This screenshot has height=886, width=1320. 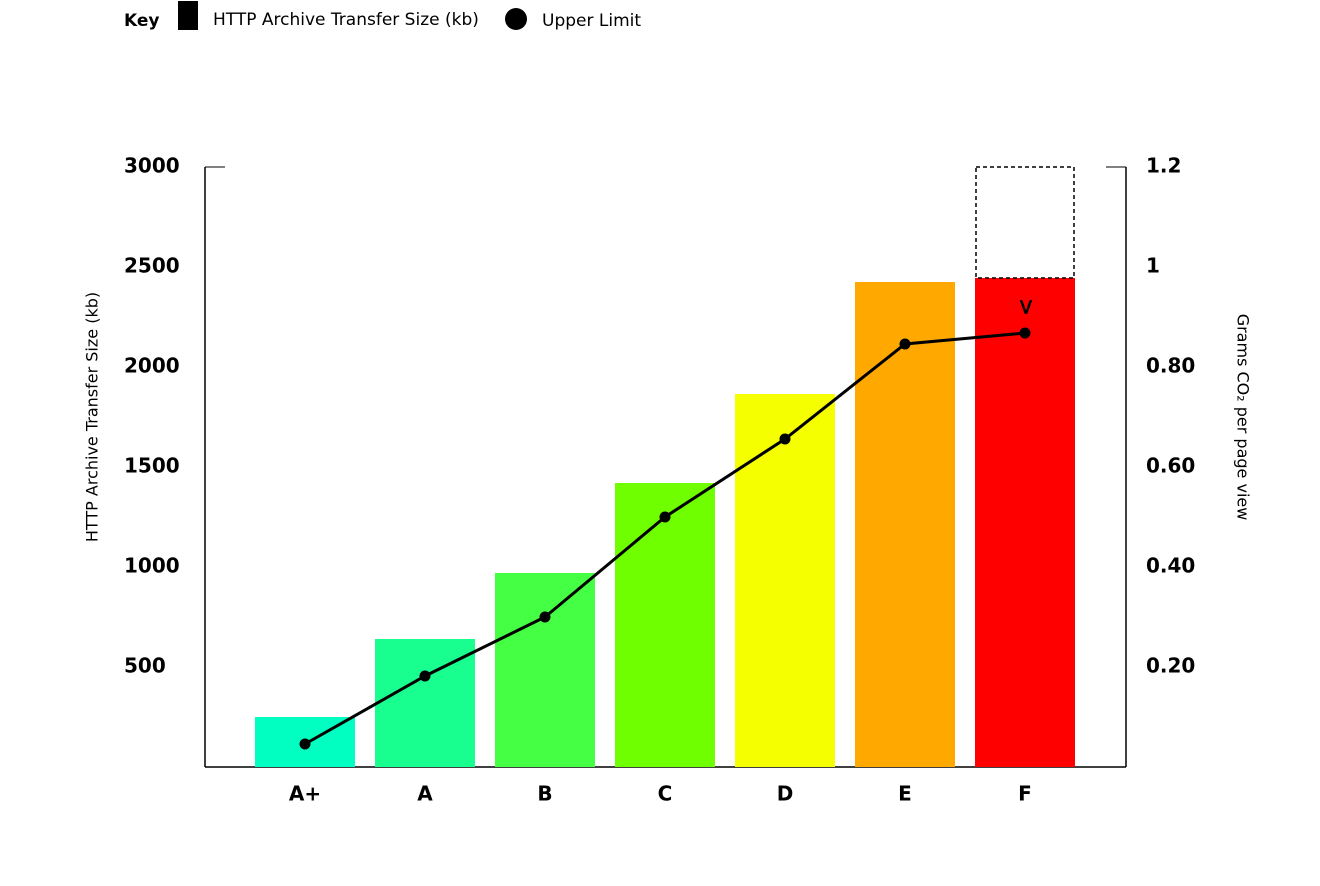 What do you see at coordinates (1025, 307) in the screenshot?
I see `annotation: >` at bounding box center [1025, 307].